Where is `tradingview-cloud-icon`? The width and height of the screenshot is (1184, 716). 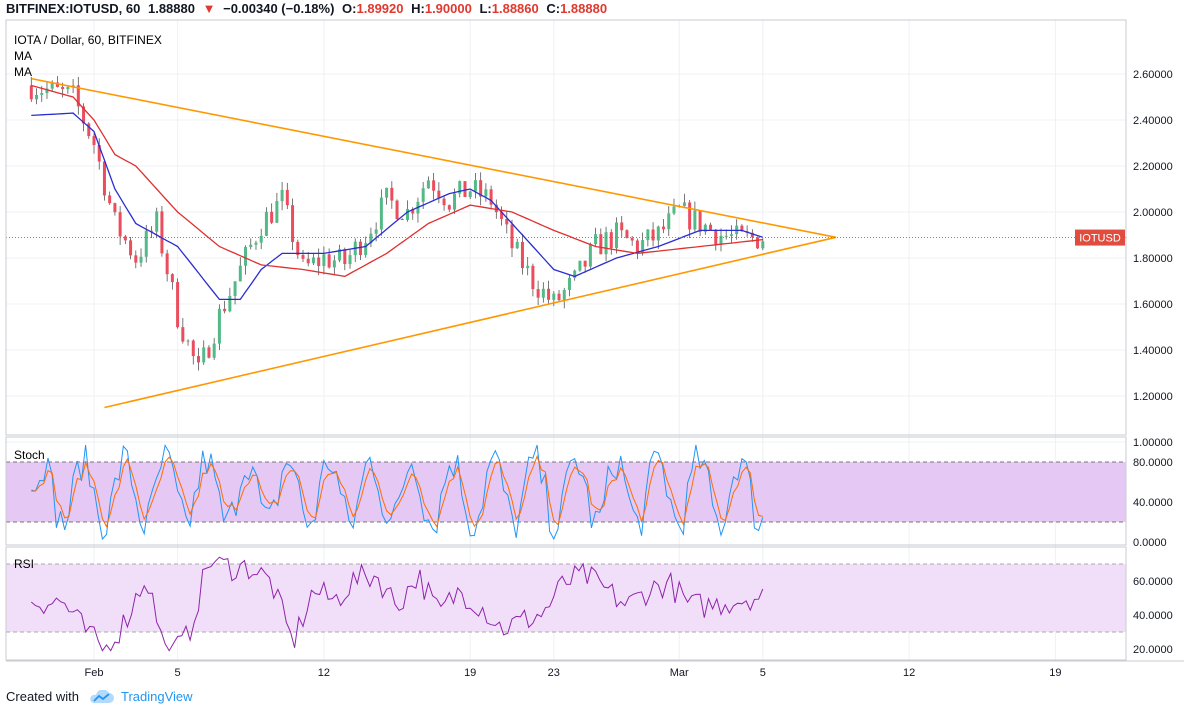 tradingview-cloud-icon is located at coordinates (102, 696).